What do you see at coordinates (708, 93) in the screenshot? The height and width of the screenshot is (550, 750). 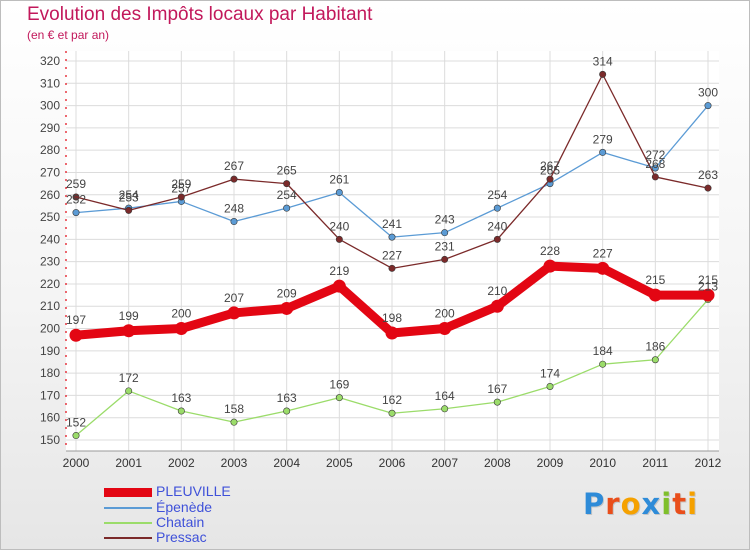 I see `data-label: 300` at bounding box center [708, 93].